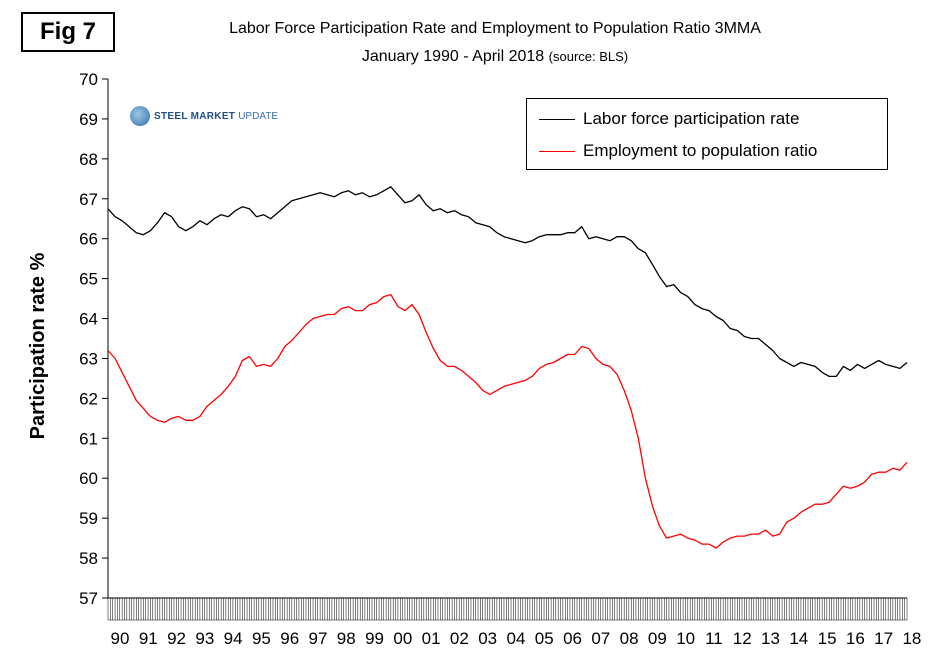 The image size is (928, 668). What do you see at coordinates (140, 116) in the screenshot?
I see `logo-globe-icon` at bounding box center [140, 116].